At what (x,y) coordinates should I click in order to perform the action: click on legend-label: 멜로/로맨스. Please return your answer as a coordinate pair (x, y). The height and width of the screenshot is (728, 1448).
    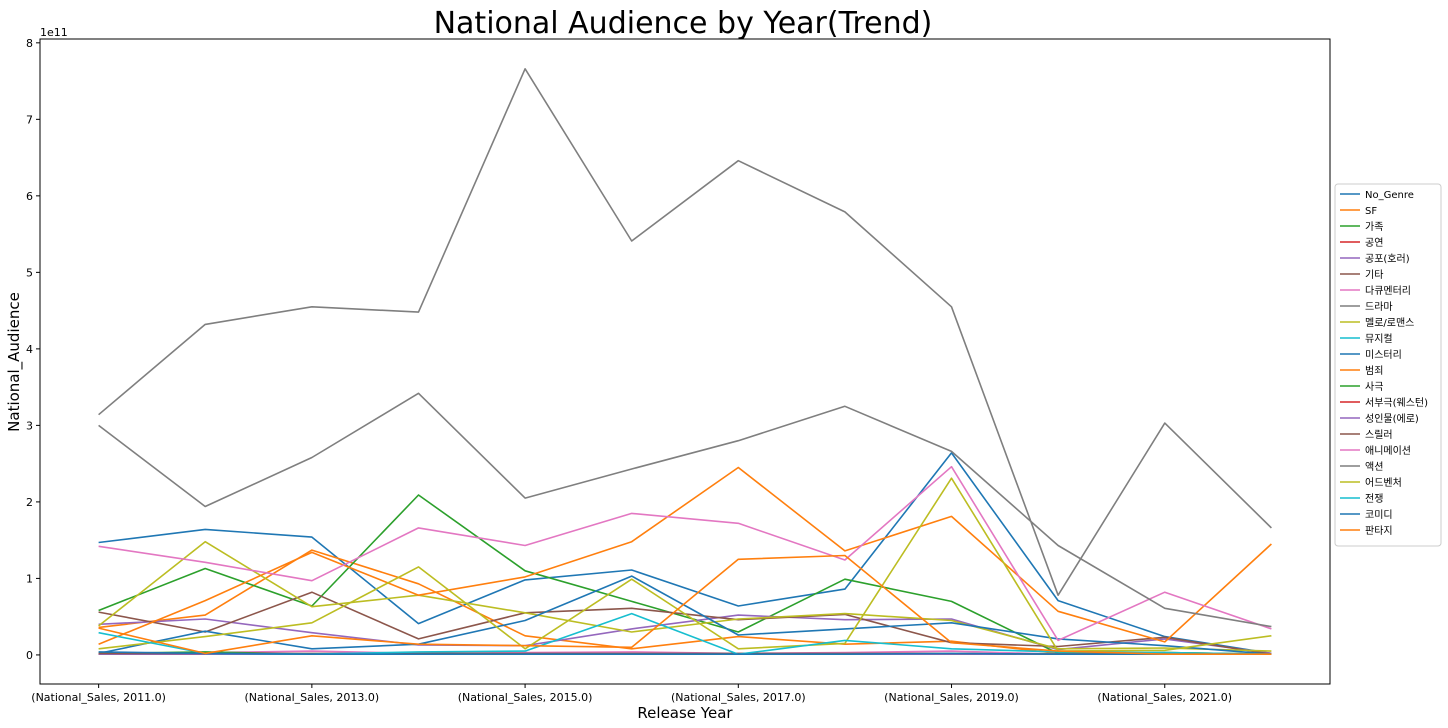
    Looking at the image, I should click on (1389, 323).